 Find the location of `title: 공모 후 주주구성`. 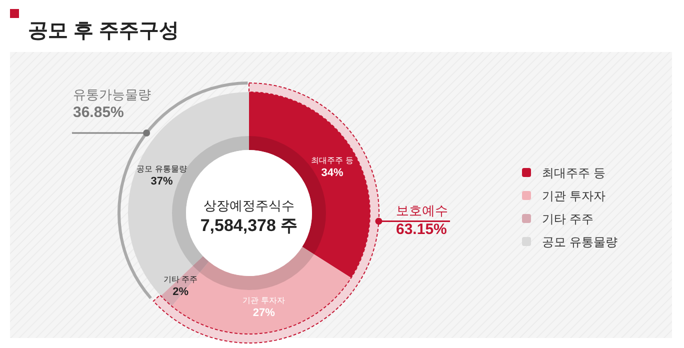

title: 공모 후 주주구성 is located at coordinates (104, 31).